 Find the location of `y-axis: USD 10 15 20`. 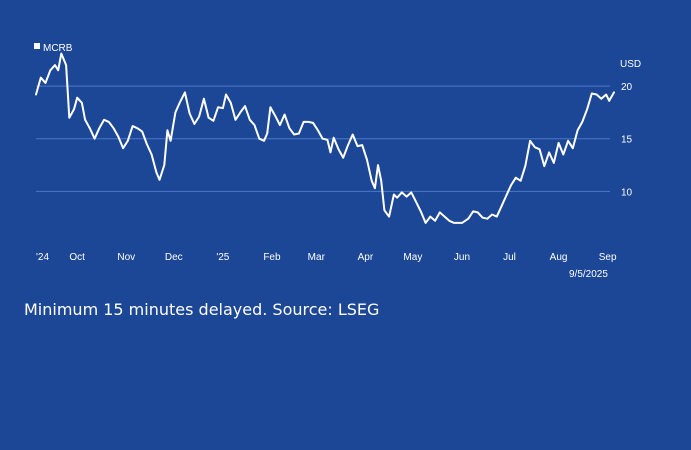

y-axis: USD 10 15 20 is located at coordinates (630, 128).